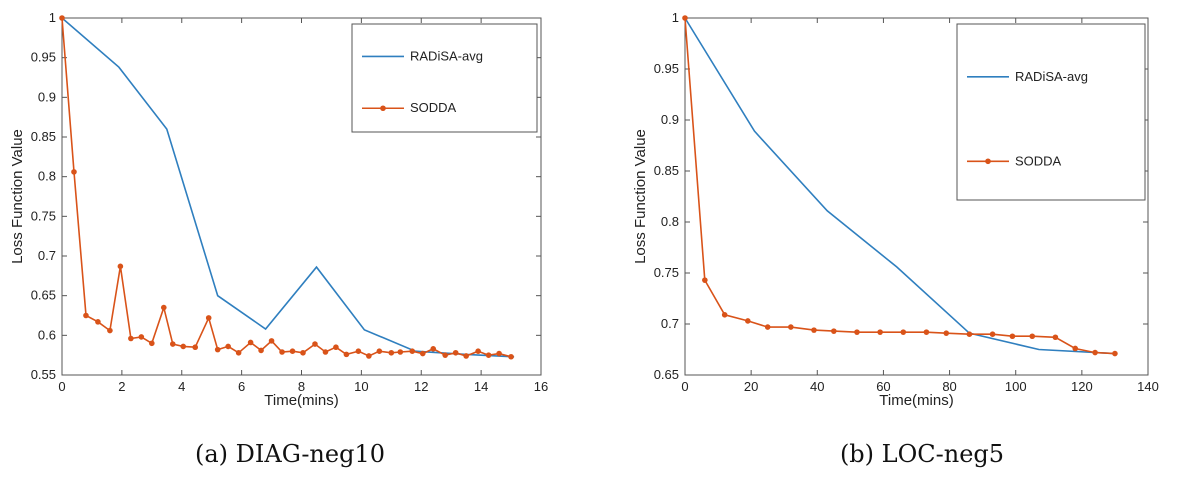 Image resolution: width=1183 pixels, height=487 pixels. I want to click on x-tick-label: 12, so click(421, 386).